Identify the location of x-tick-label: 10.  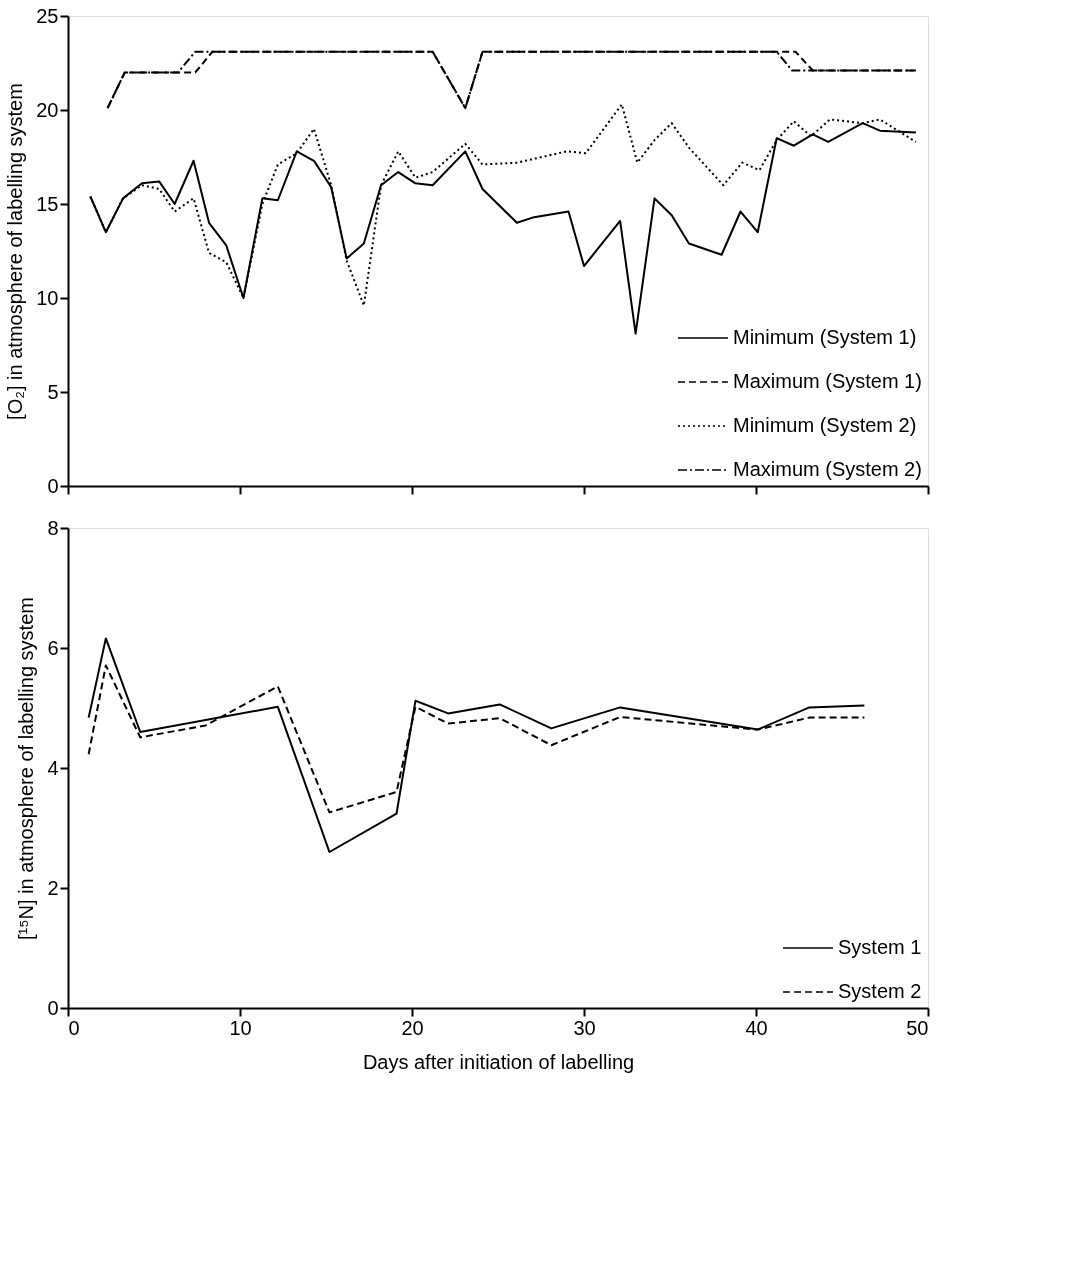
(240, 1027).